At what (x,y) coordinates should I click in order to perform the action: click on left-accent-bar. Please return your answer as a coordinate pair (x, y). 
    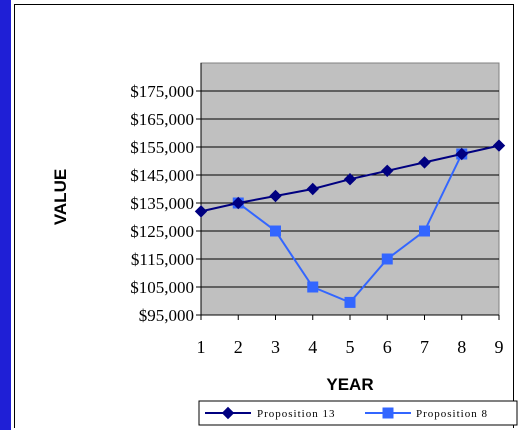
    Looking at the image, I should click on (5, 215).